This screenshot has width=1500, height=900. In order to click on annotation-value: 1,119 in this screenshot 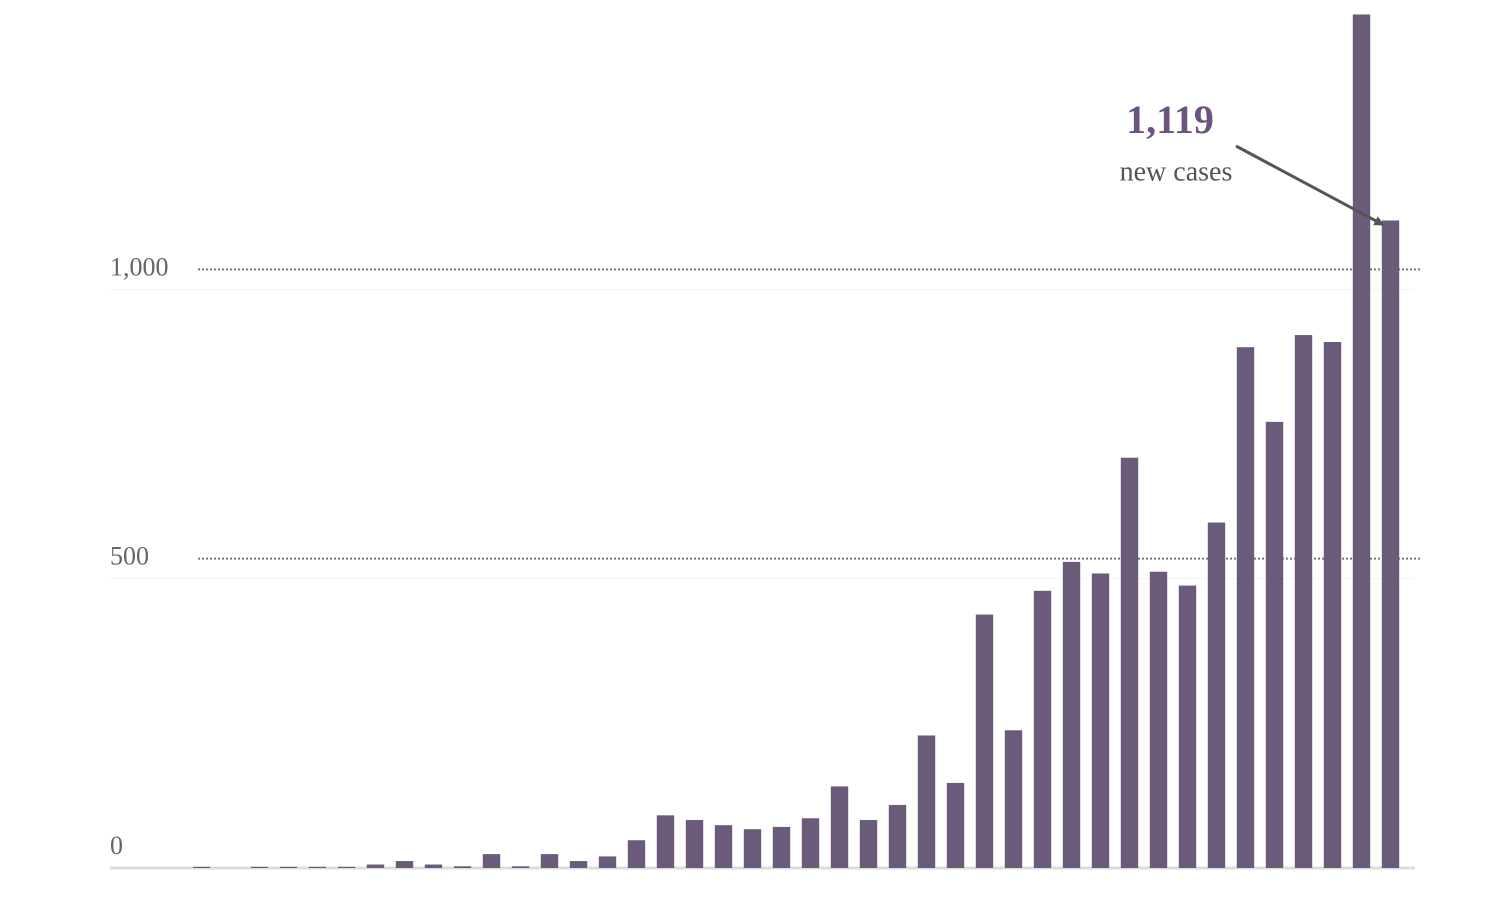, I will do `click(1170, 119)`.